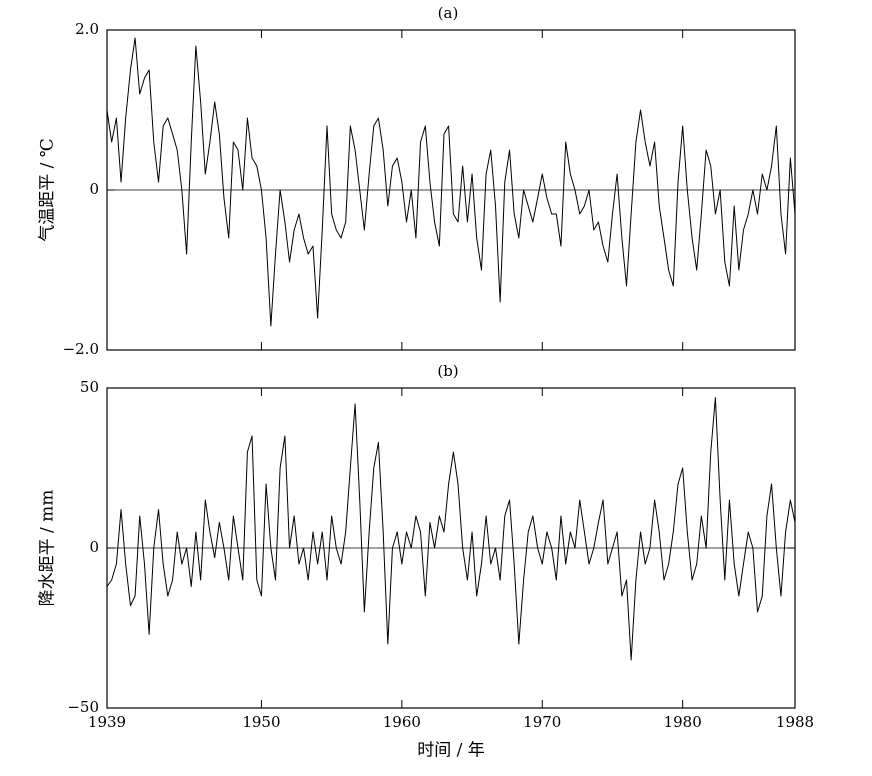  Describe the element at coordinates (683, 722) in the screenshot. I see `x-tick-label: 1980` at that location.